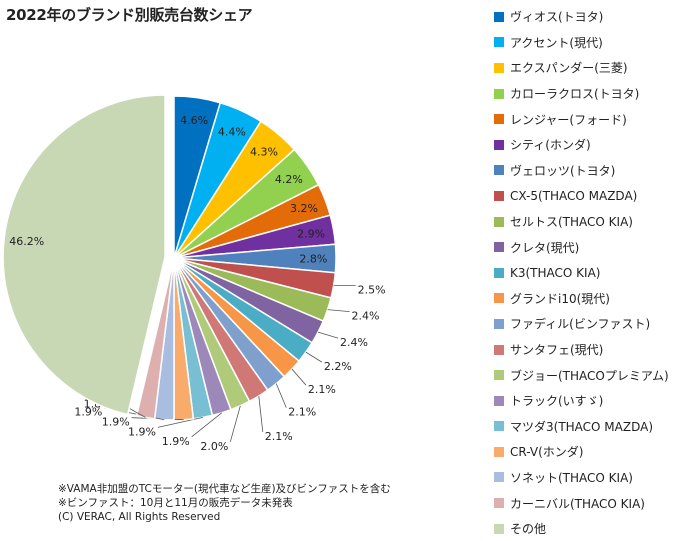 This screenshot has height=541, width=700. Describe the element at coordinates (311, 234) in the screenshot. I see `data-label: 2.9%` at that location.